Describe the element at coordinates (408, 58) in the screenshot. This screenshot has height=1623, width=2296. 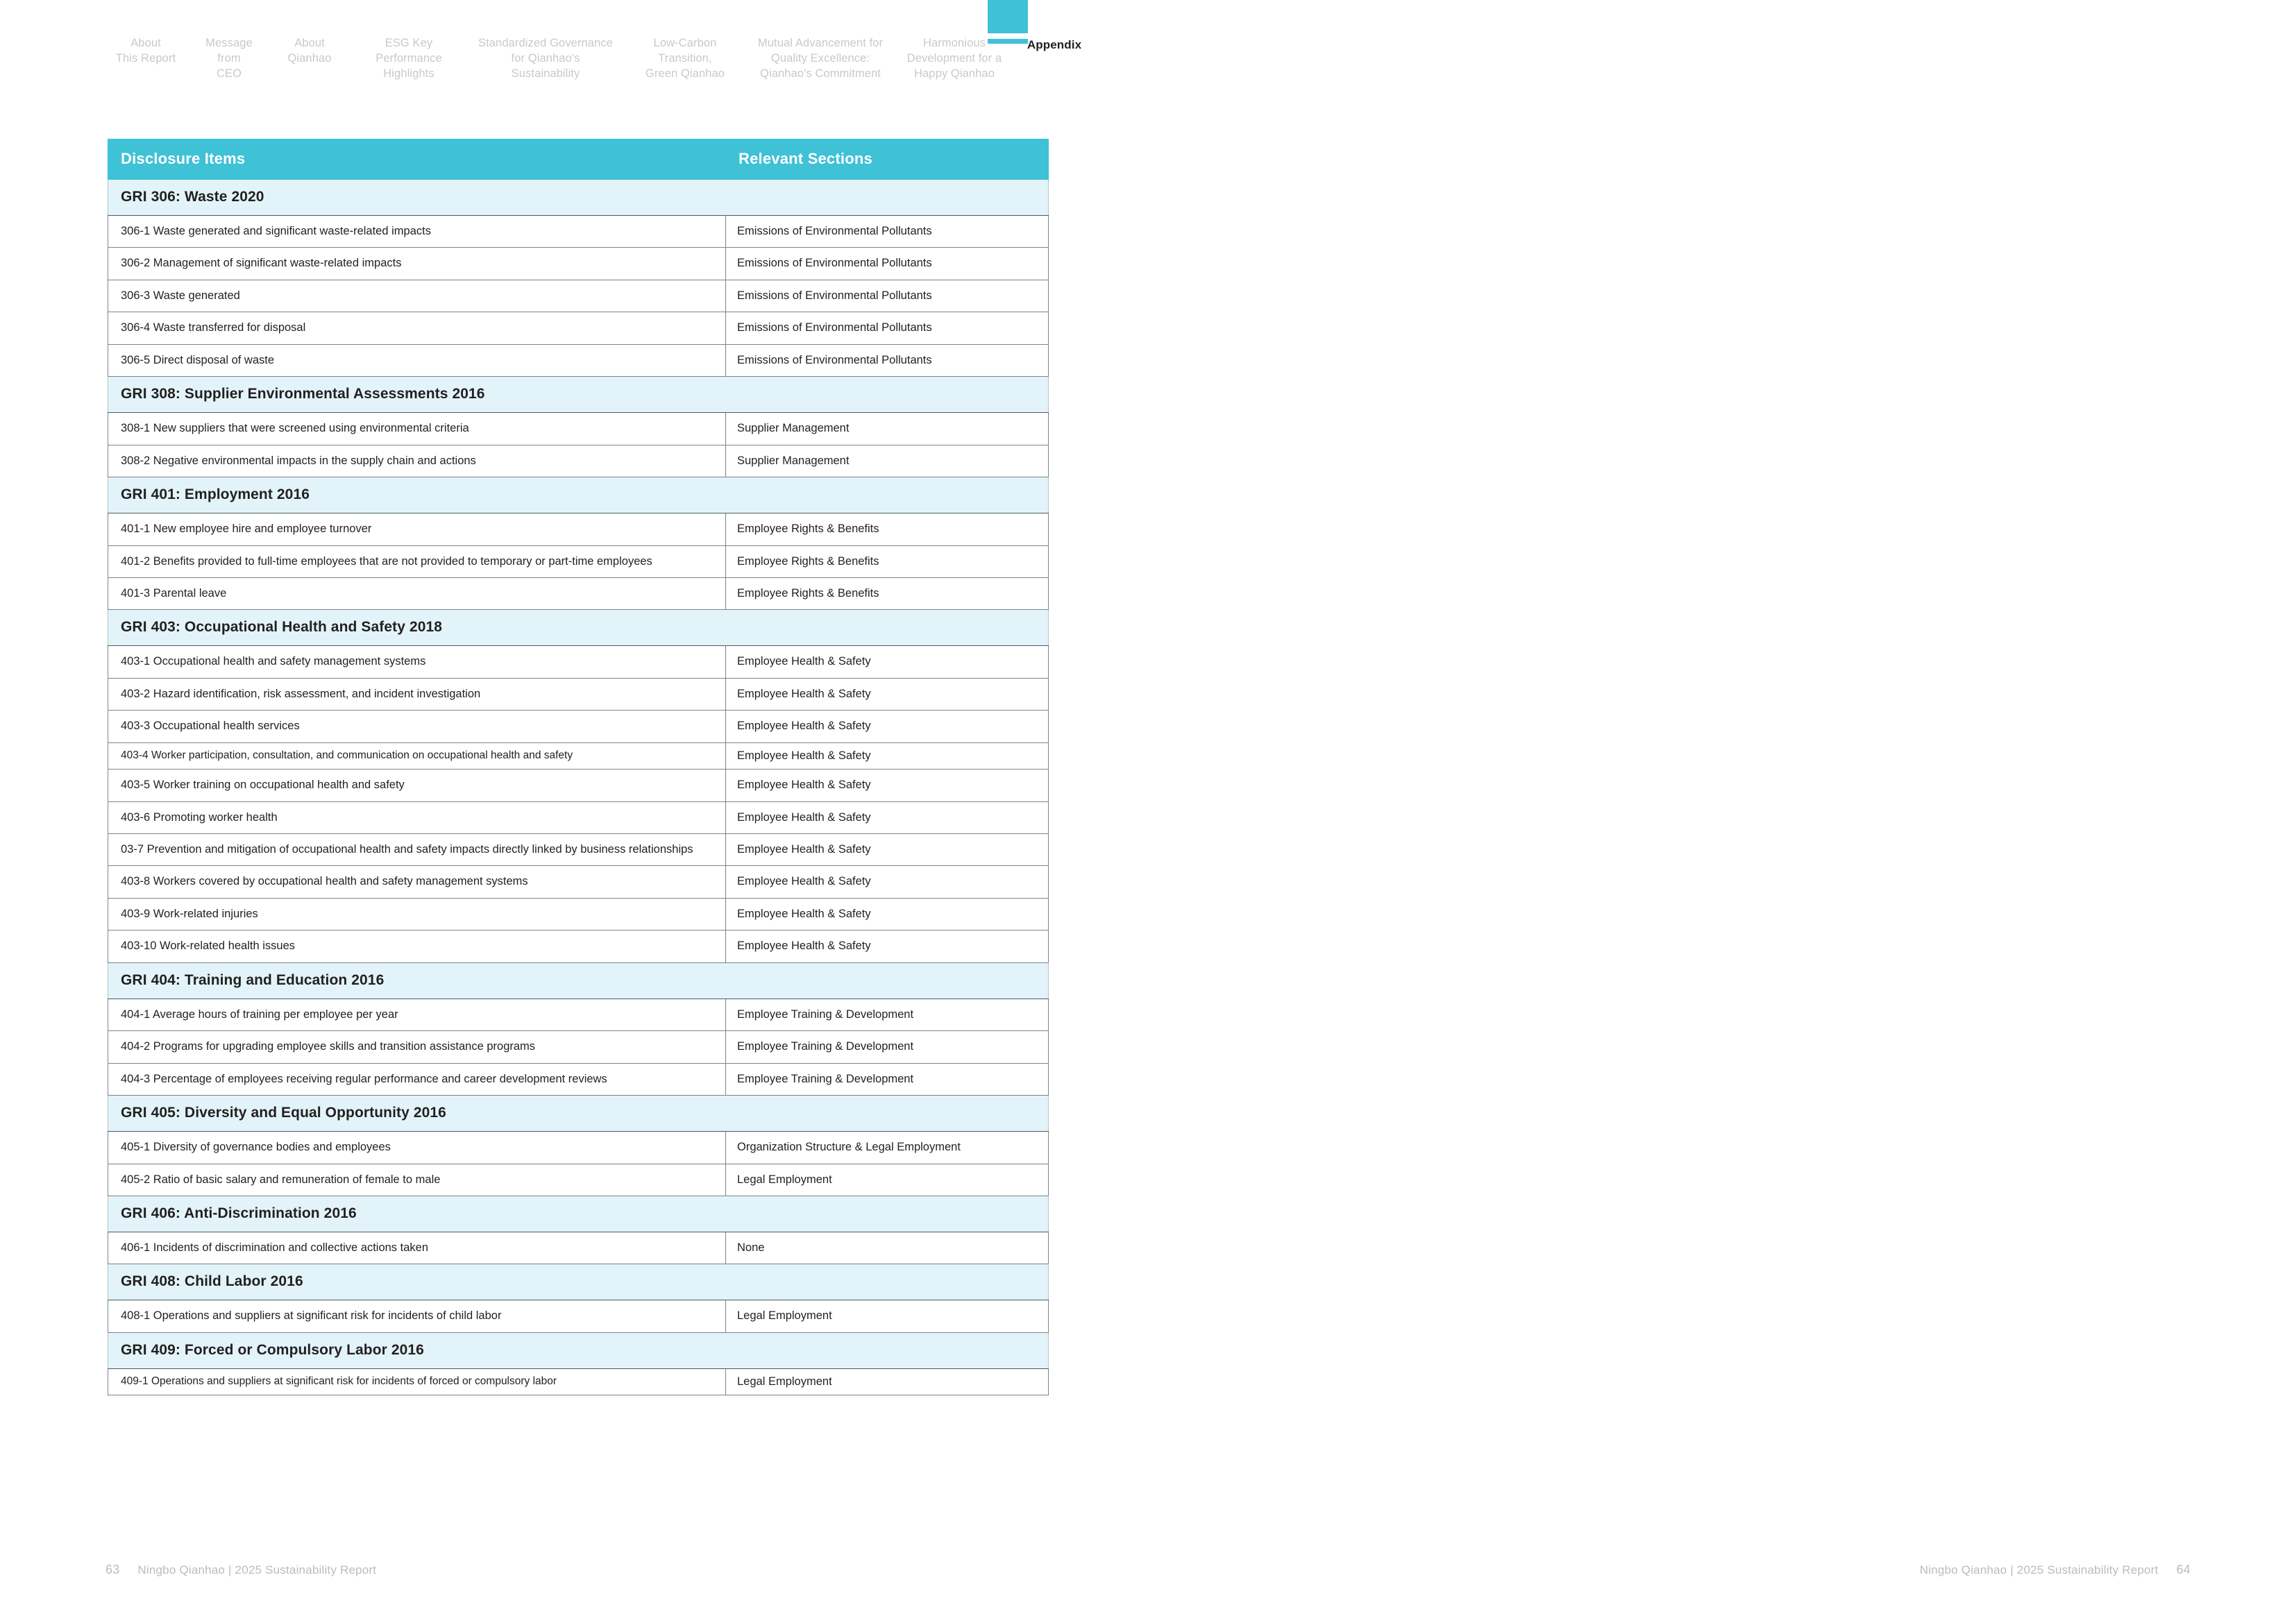
I see `nav-item-4-left: ESG Key Performance Highlights` at that location.